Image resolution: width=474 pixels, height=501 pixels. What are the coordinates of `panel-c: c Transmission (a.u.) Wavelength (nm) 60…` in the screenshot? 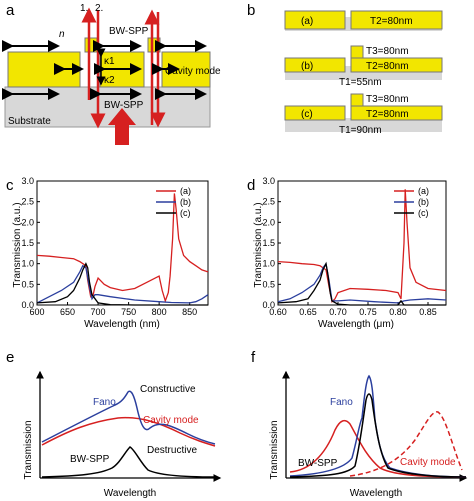 It's located at (107, 253).